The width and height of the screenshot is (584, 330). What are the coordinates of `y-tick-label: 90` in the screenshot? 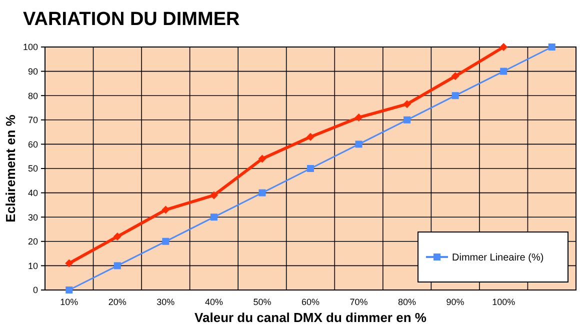 It's located at (33, 71).